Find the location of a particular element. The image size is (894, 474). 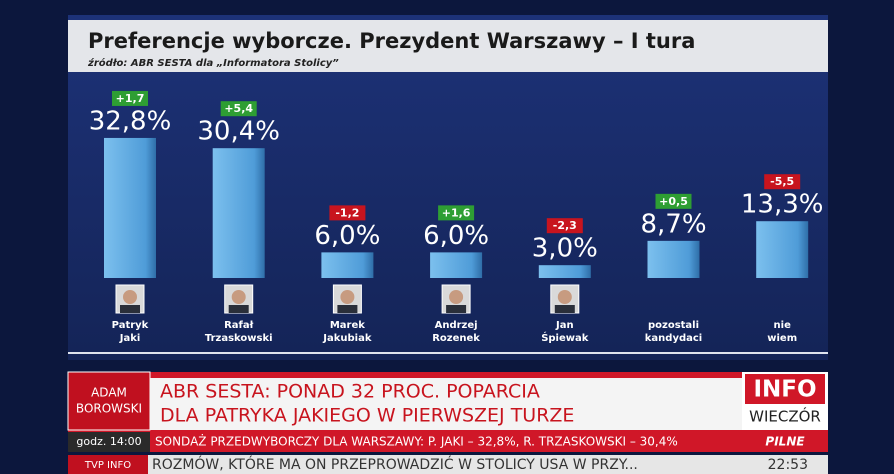

logo-sub: WIECZÓR is located at coordinates (785, 416).